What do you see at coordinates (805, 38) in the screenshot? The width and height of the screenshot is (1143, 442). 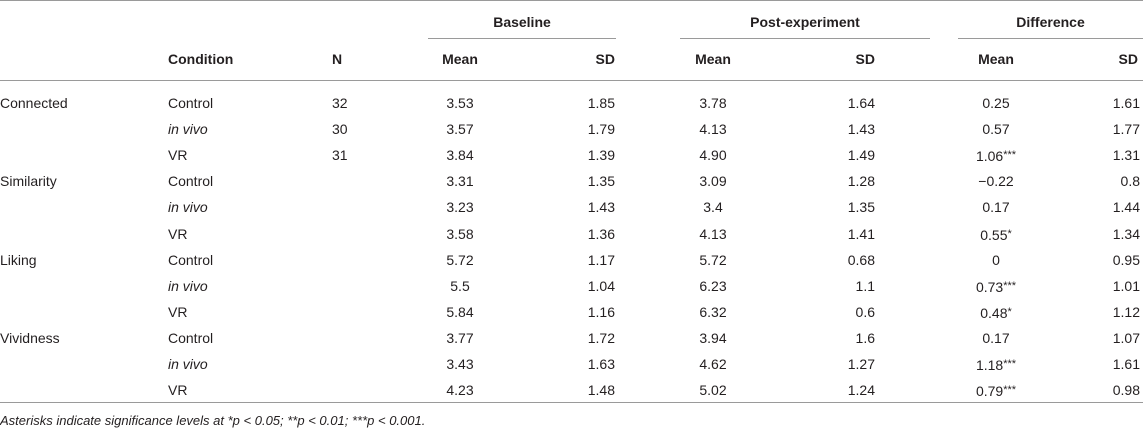 I see `post-experiment-underline` at bounding box center [805, 38].